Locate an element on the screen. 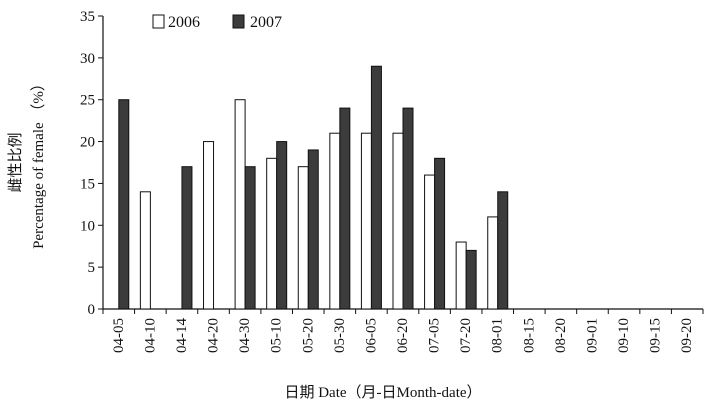  y-ticks: 0 5 10 15 20 25 30 35 is located at coordinates (91, 163).